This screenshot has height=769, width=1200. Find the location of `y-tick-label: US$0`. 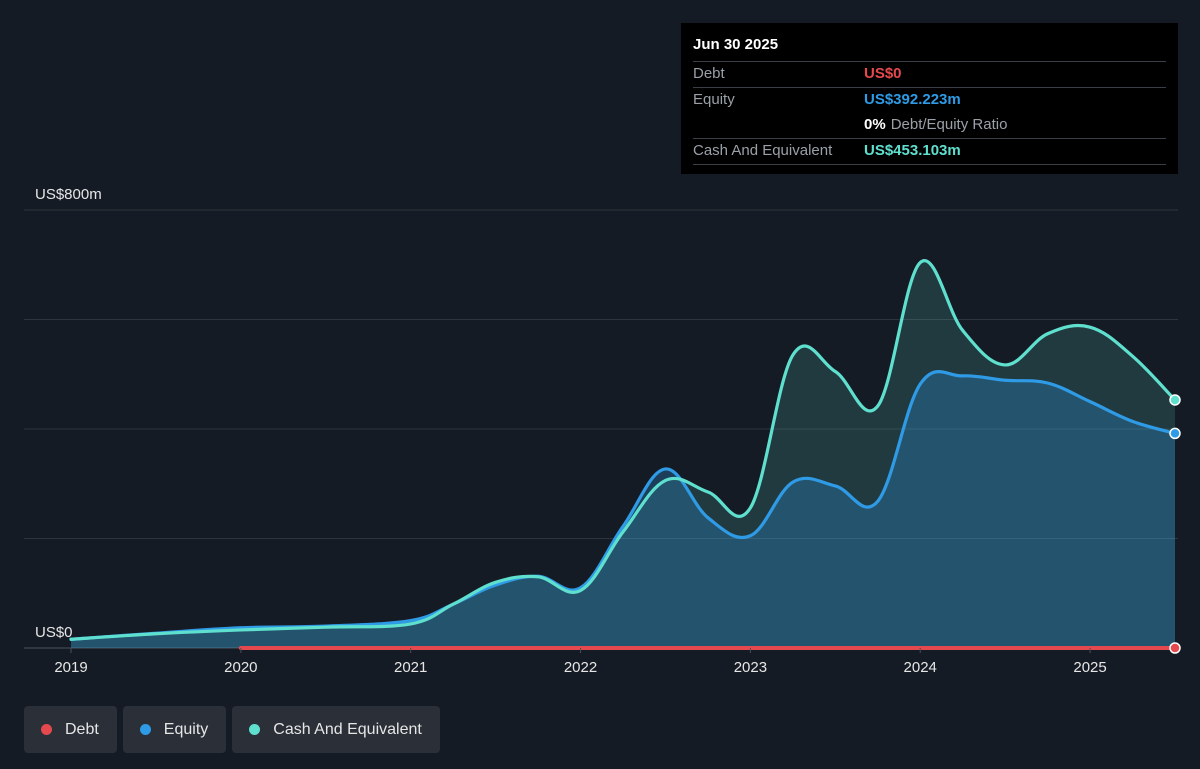

y-tick-label: US$0 is located at coordinates (54, 632).